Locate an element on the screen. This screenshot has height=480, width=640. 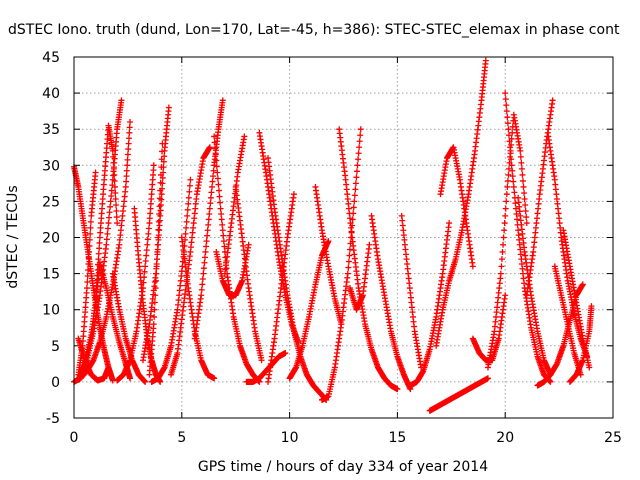
y-tick-label: 30 is located at coordinates (51, 166).